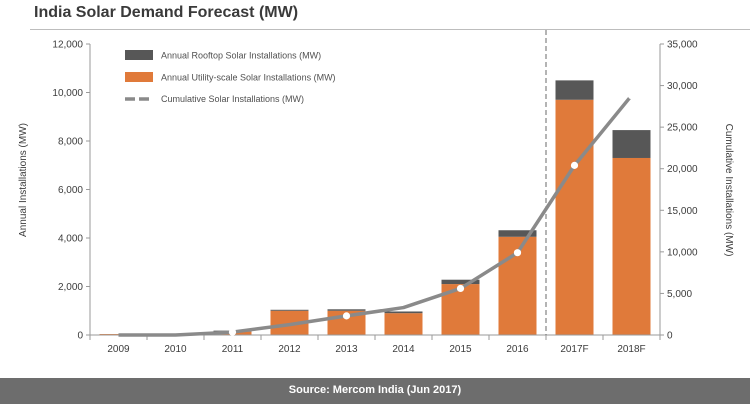  I want to click on y-tick-label-left: 6,000, so click(70, 190).